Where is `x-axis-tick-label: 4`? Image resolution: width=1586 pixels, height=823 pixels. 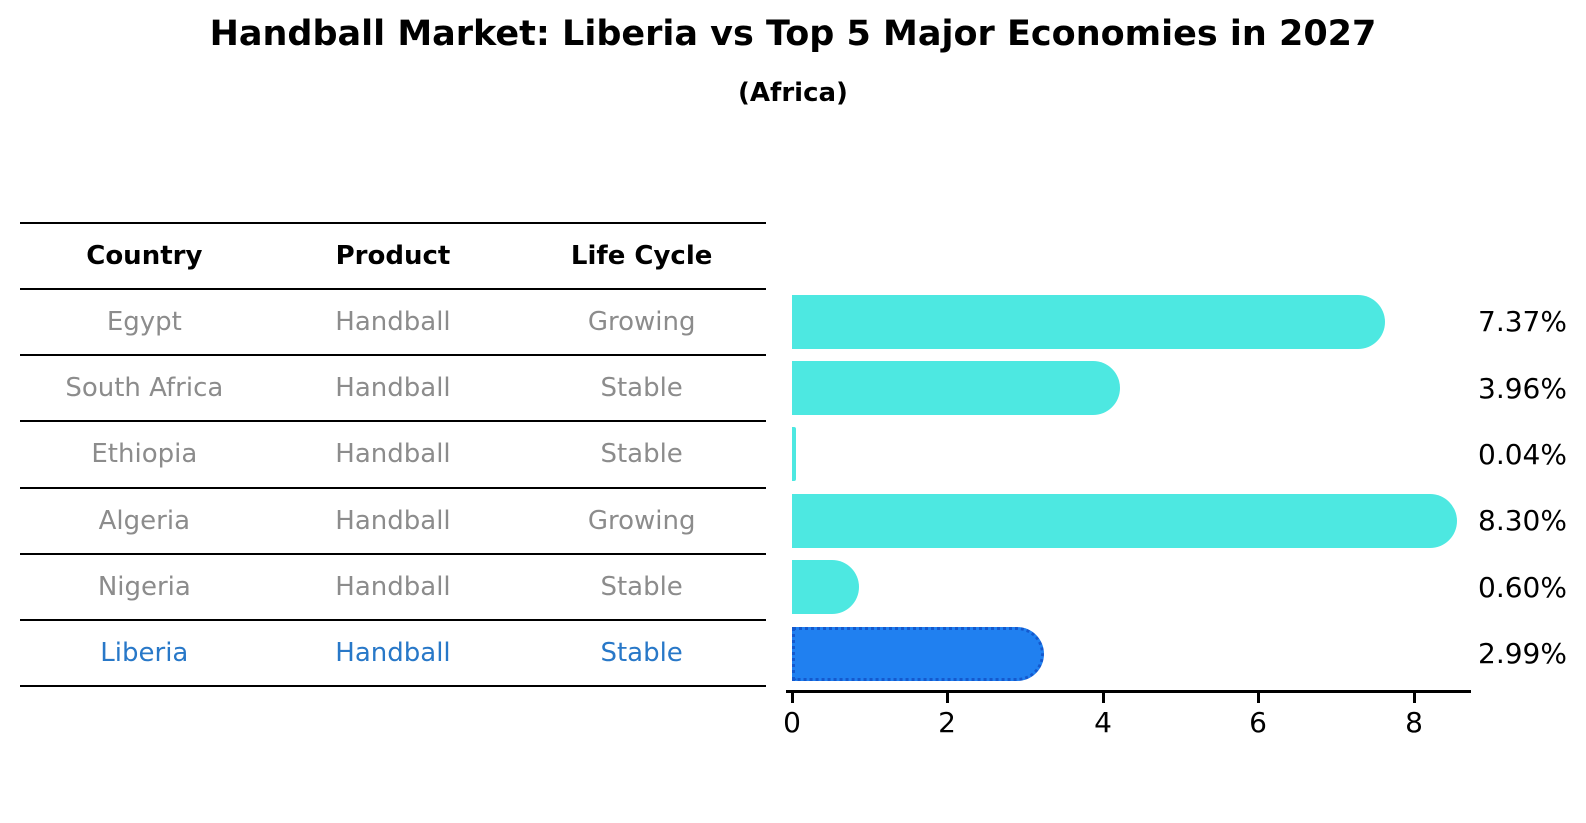
x-axis-tick-label: 4 is located at coordinates (1103, 722).